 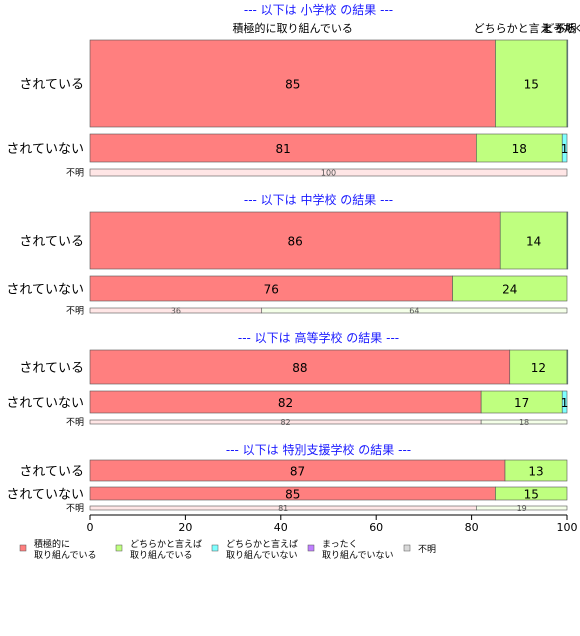 What do you see at coordinates (340, 544) in the screenshot?
I see `legend-label: まったく` at bounding box center [340, 544].